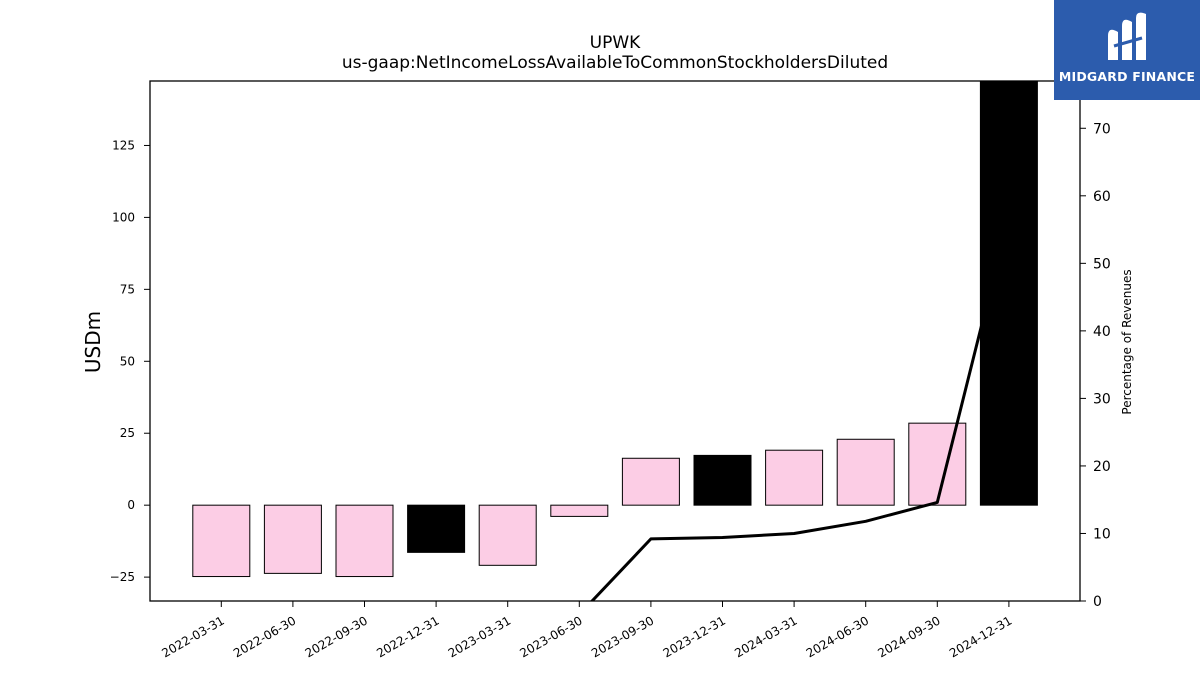  What do you see at coordinates (479, 636) in the screenshot?
I see `x-tick-label: 2023-03-31` at bounding box center [479, 636].